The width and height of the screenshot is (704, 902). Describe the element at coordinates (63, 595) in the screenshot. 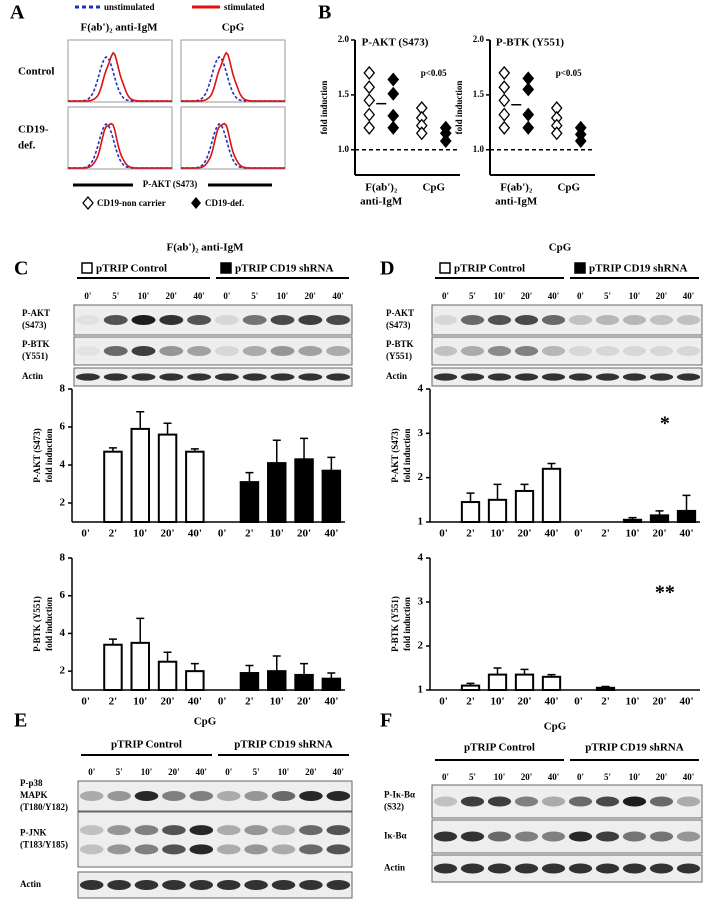

I see `y-tick-label: 6` at that location.